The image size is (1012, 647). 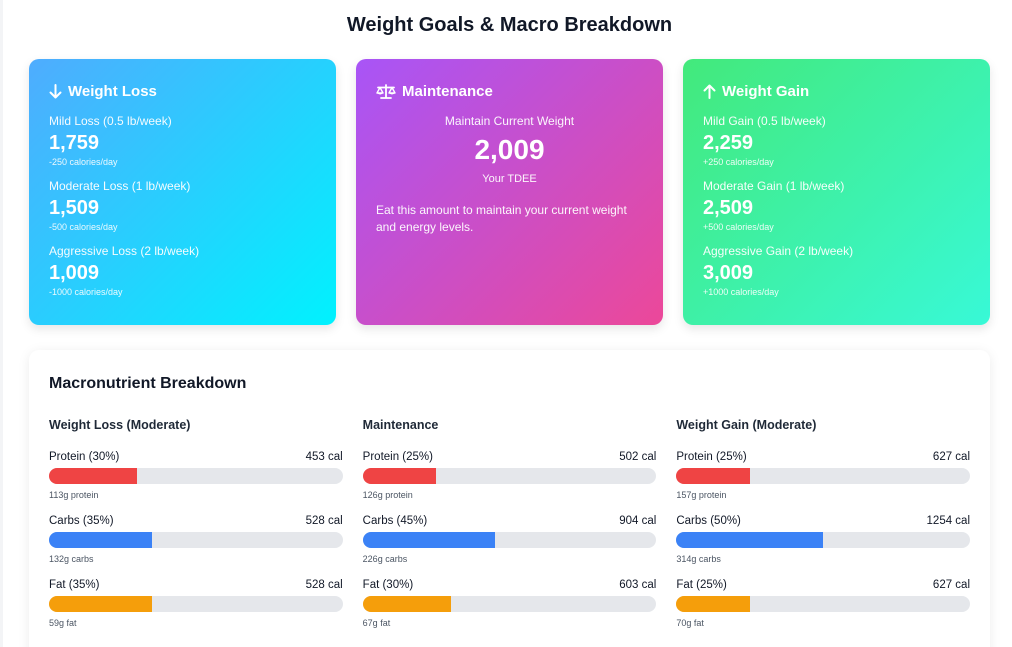 I want to click on macro-grams: 59g fat, so click(x=63, y=623).